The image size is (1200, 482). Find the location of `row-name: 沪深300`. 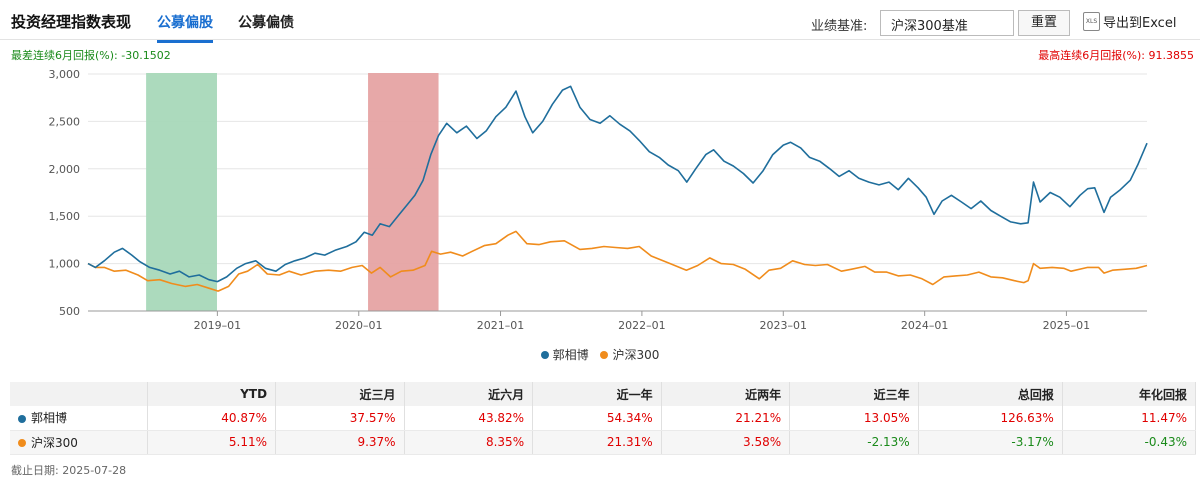

row-name: 沪深300 is located at coordinates (54, 442).